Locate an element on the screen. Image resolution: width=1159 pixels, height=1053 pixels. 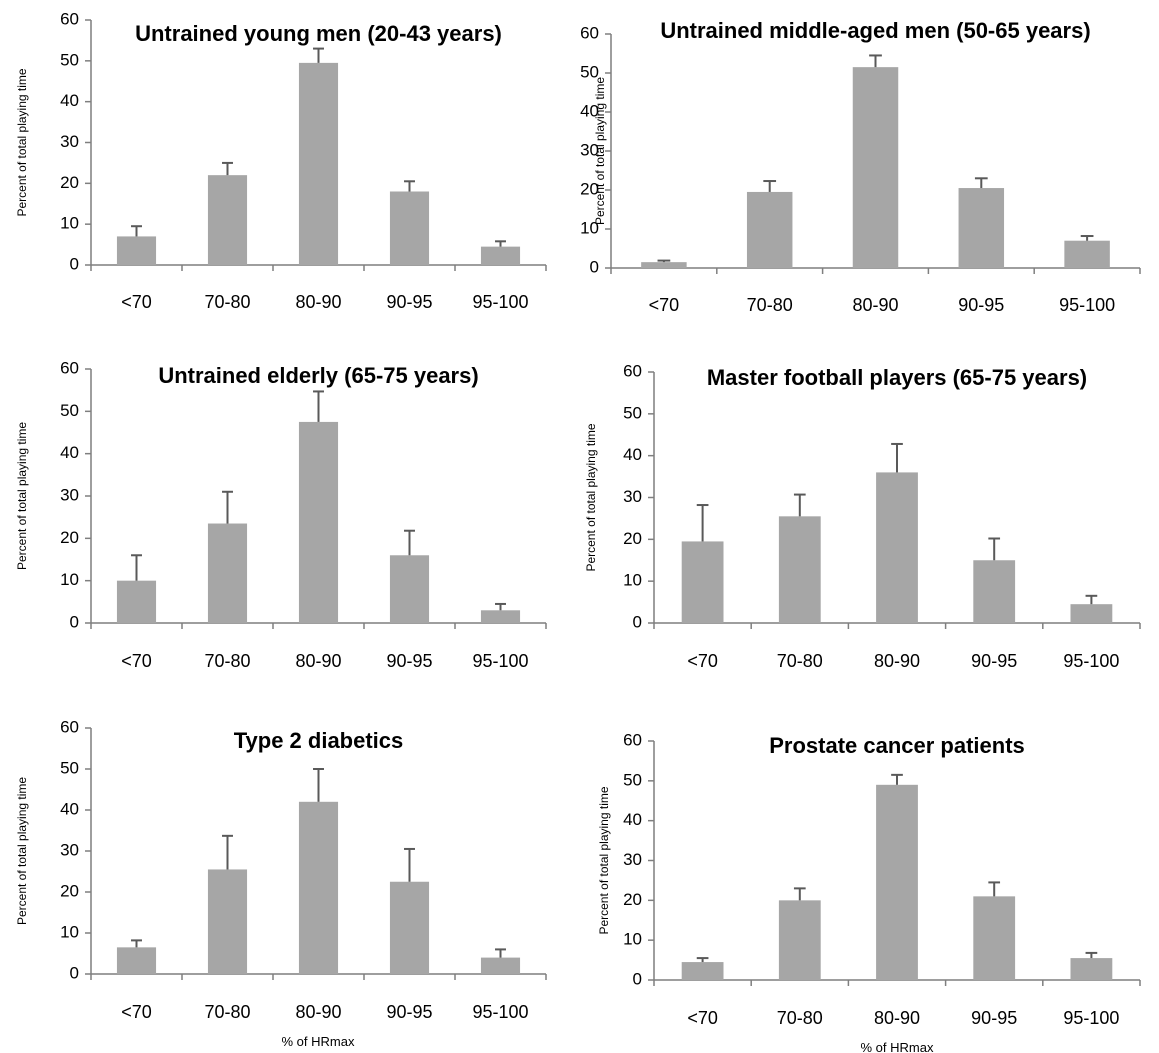
chart-title: Prostate cancer patients is located at coordinates (897, 745).